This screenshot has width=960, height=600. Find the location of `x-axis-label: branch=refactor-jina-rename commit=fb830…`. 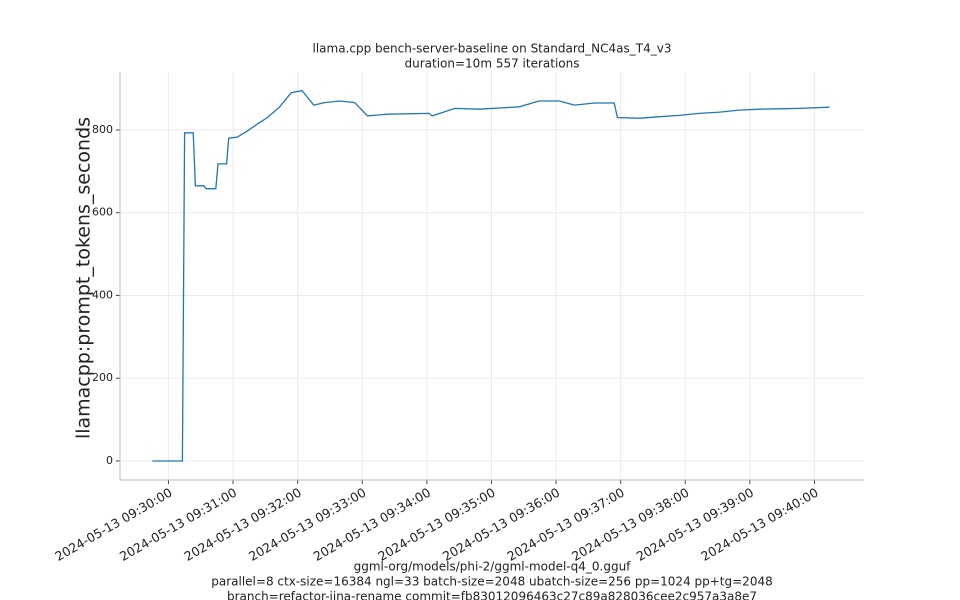

x-axis-label: branch=refactor-jina-rename commit=fb830… is located at coordinates (492, 595).